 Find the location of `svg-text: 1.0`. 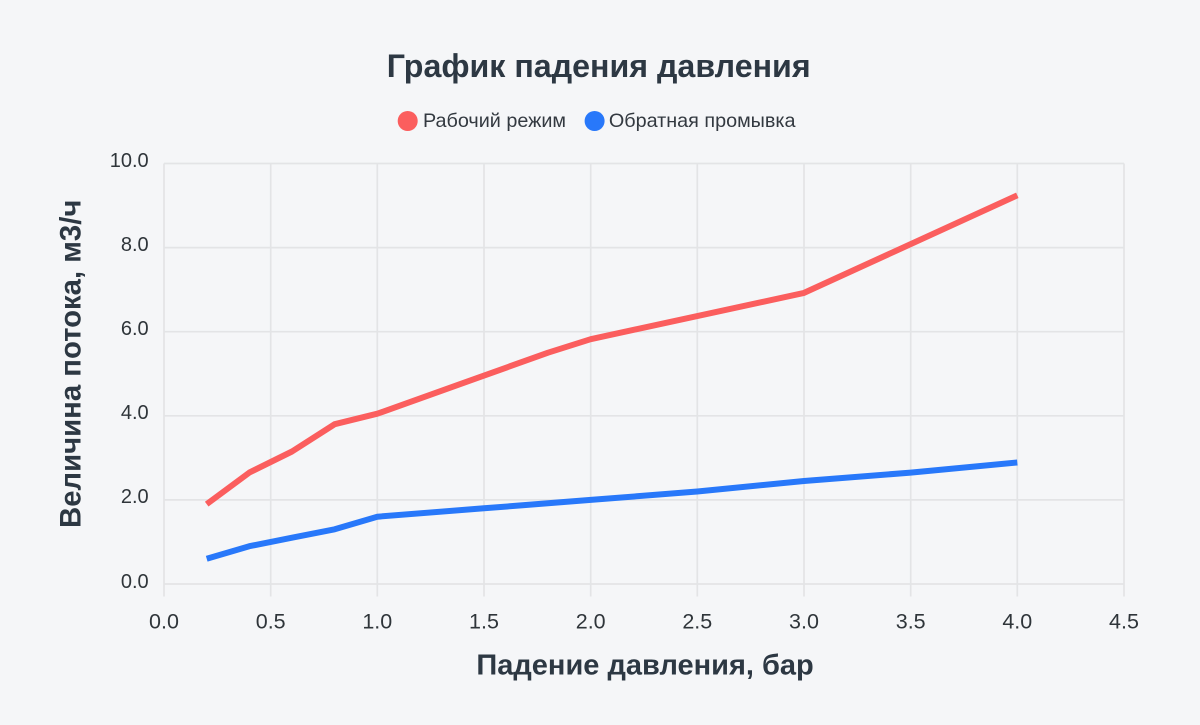

svg-text: 1.0 is located at coordinates (377, 621).